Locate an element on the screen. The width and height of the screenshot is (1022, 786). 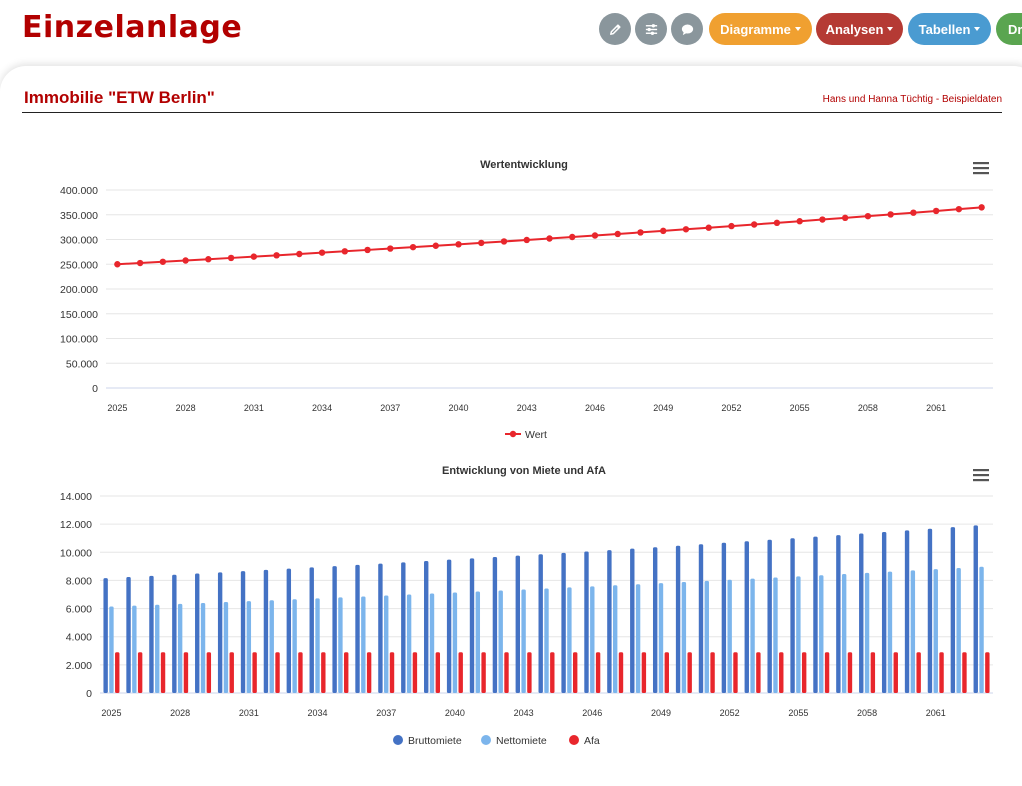
legend-item: Nettomiete is located at coordinates (514, 741).